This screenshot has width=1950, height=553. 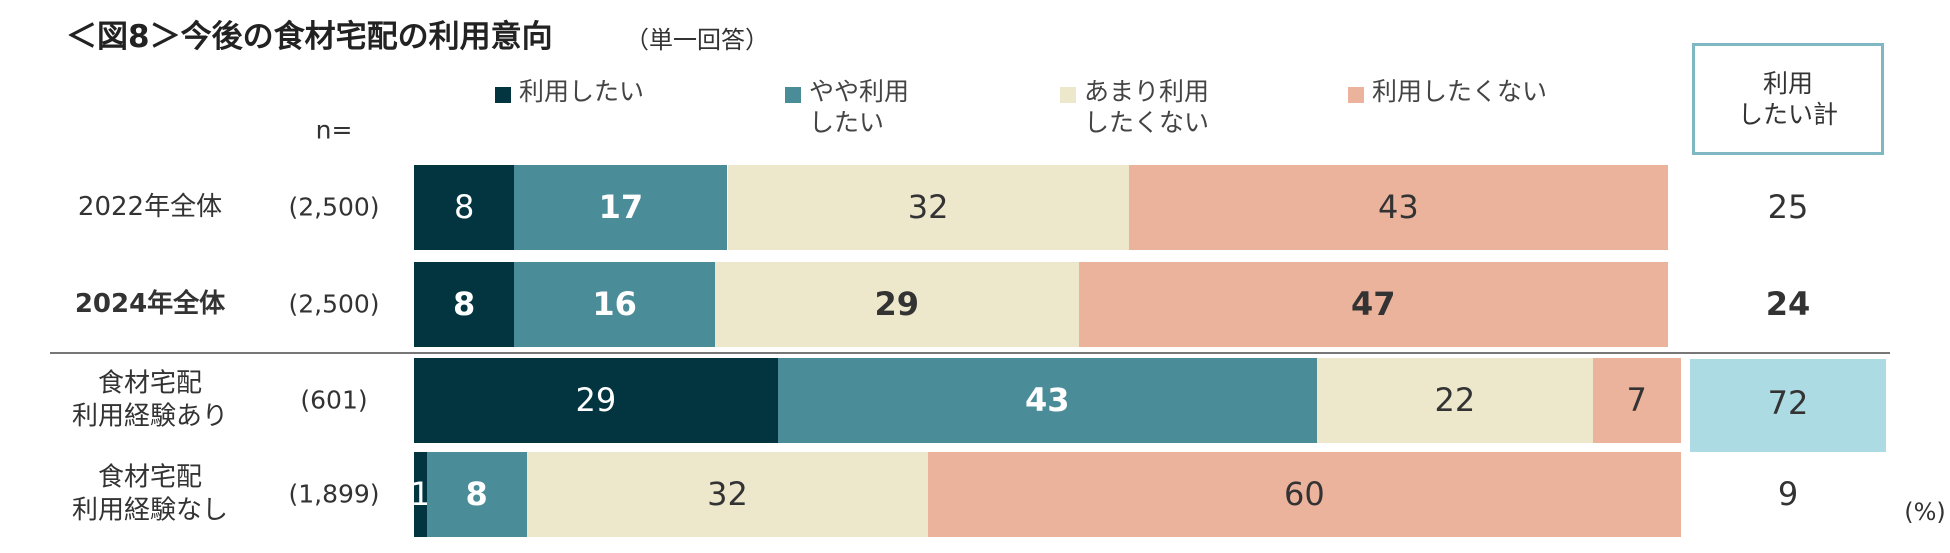 What do you see at coordinates (150, 400) in the screenshot?
I see `category-label: 食材宅配 利用経験あり` at bounding box center [150, 400].